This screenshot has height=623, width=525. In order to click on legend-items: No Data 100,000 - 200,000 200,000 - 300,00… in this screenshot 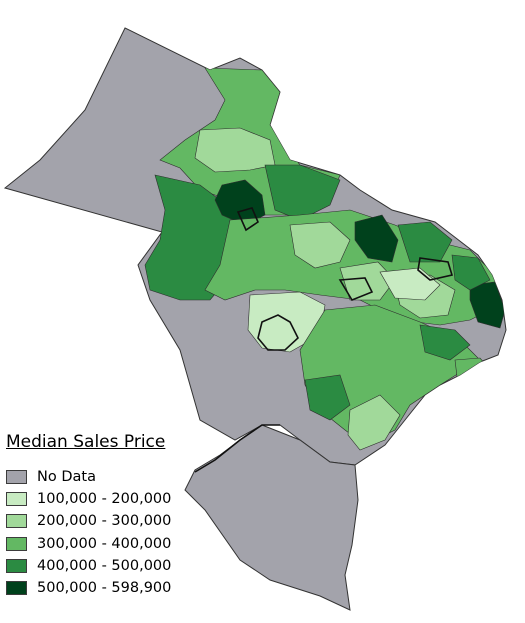, I will do `click(106, 532)`.